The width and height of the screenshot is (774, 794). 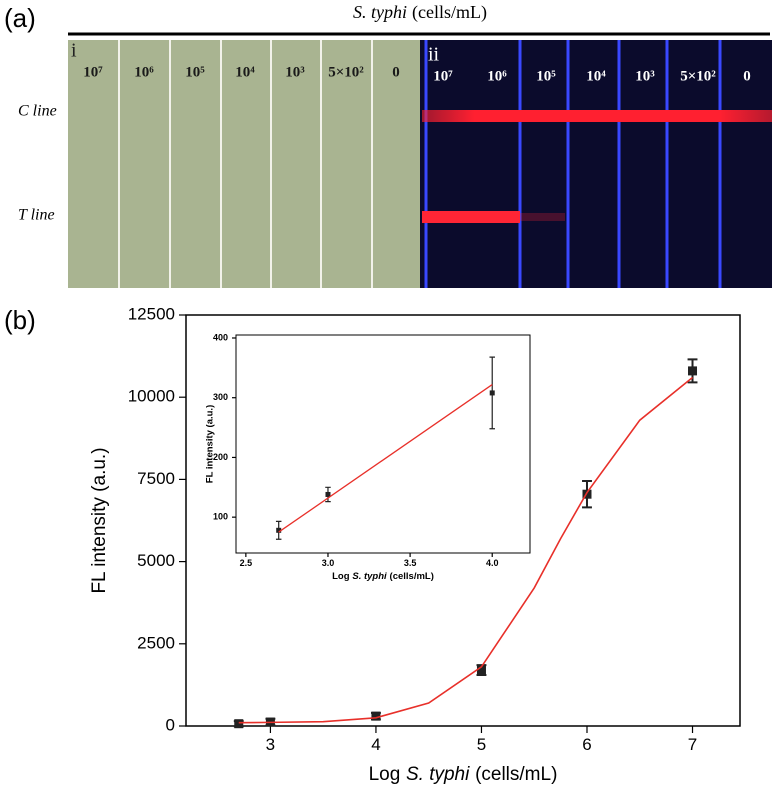 What do you see at coordinates (156, 478) in the screenshot?
I see `y-tick-label: 7500` at bounding box center [156, 478].